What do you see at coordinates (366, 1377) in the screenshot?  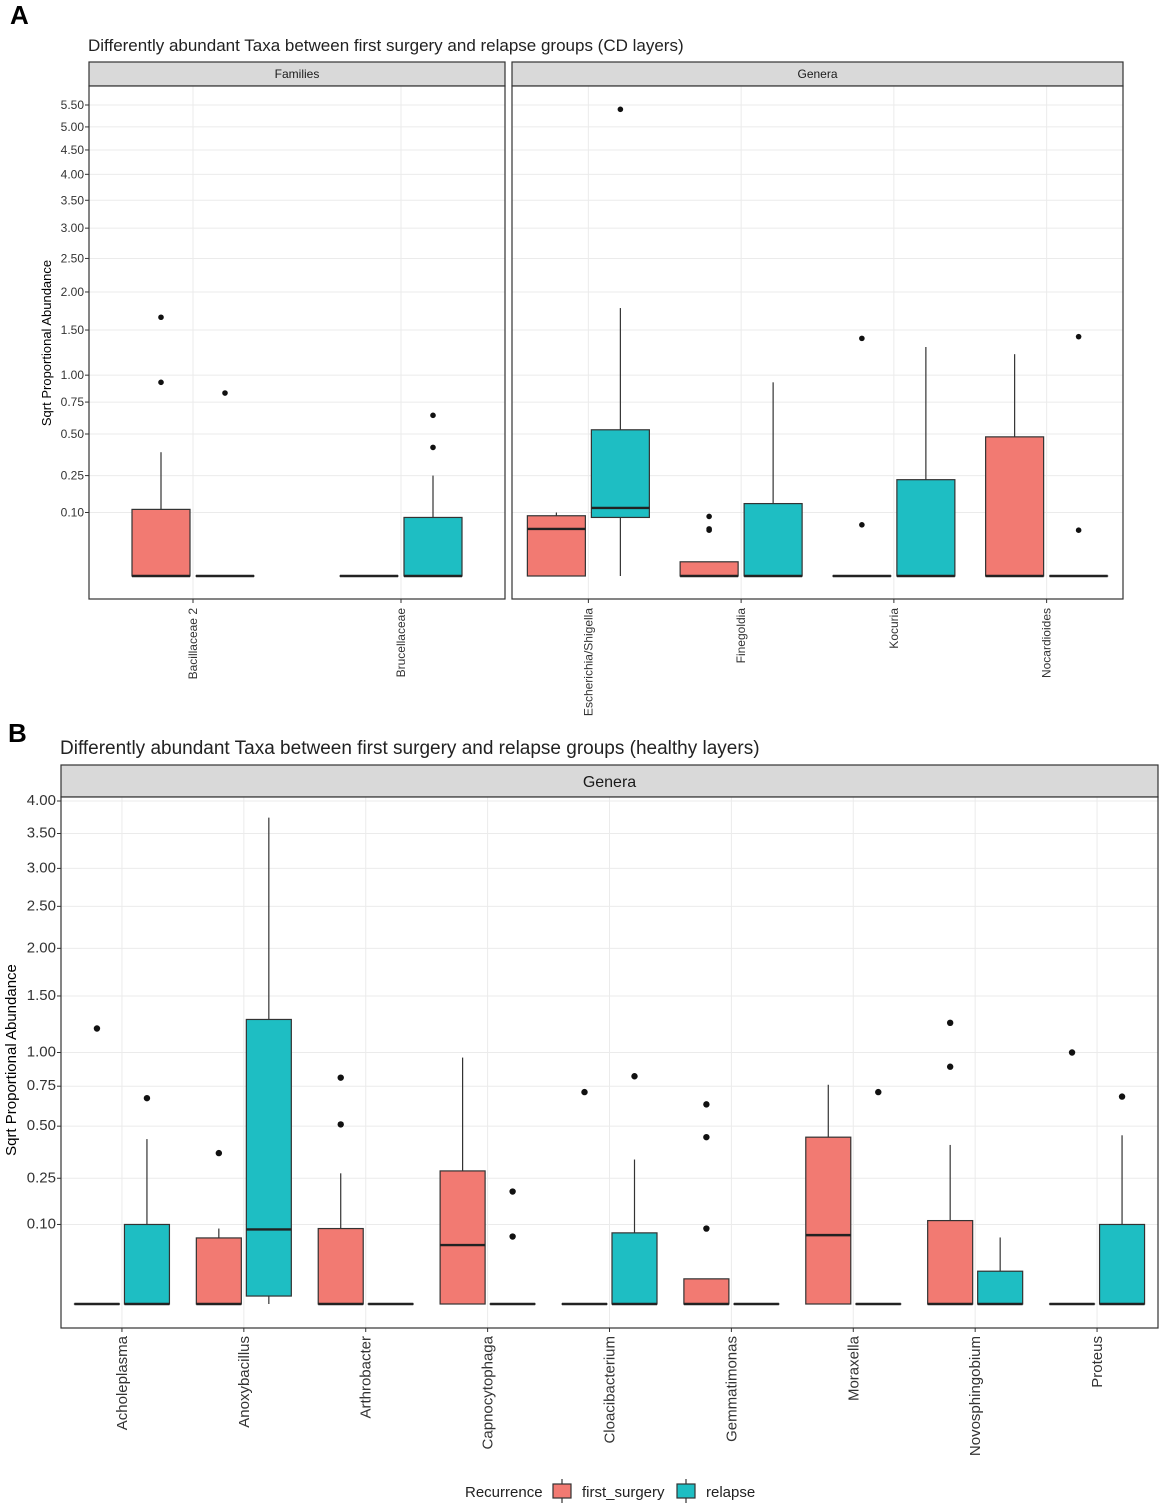 I see `x-tick-label: Arthrobacter` at bounding box center [366, 1377].